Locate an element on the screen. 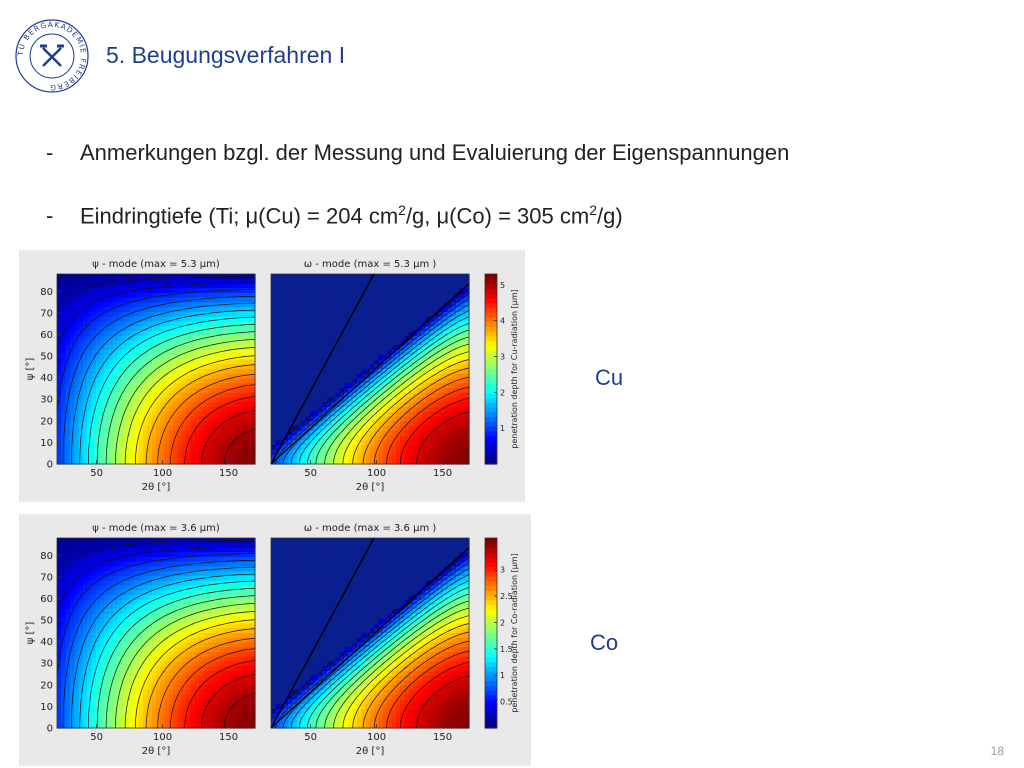 The image size is (1024, 768). colorbar-tick-label: 2.5 is located at coordinates (506, 596).